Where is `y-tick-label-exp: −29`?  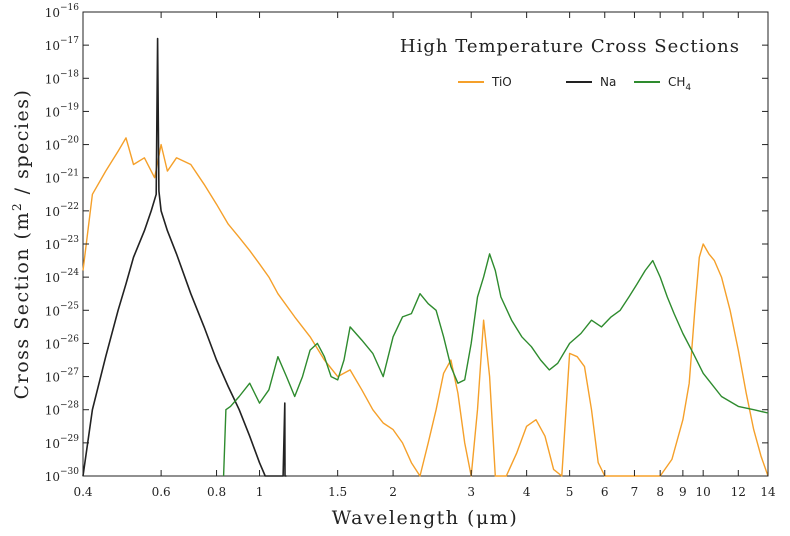
y-tick-label-exp: −29 is located at coordinates (69, 439).